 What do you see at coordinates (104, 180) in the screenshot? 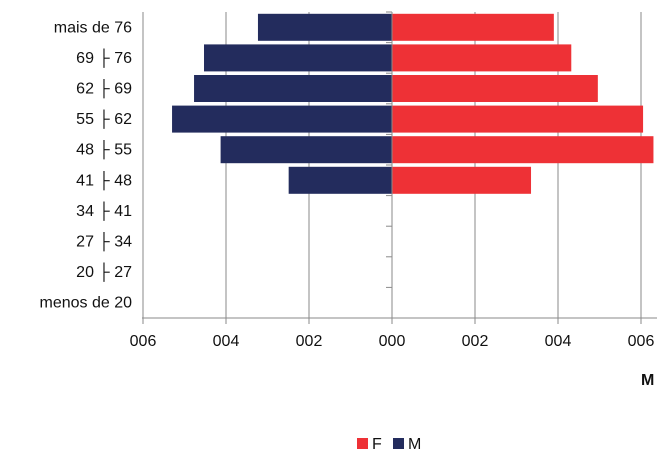
I see `y-tick-label-5: 41 ├ 48` at bounding box center [104, 180].